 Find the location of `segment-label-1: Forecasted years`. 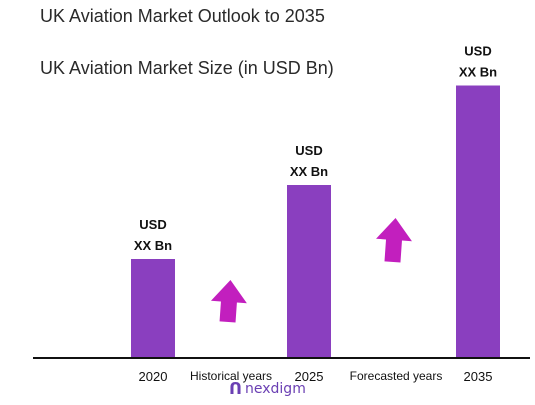

segment-label-1: Forecasted years is located at coordinates (396, 376).